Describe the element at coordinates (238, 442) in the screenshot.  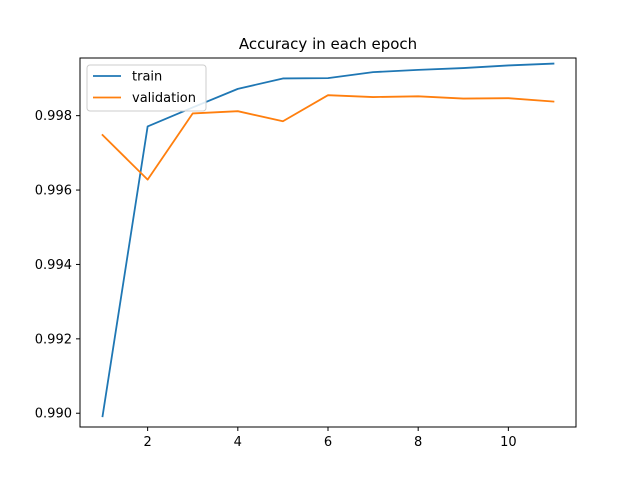
I see `x-tick-label: 4` at that location.